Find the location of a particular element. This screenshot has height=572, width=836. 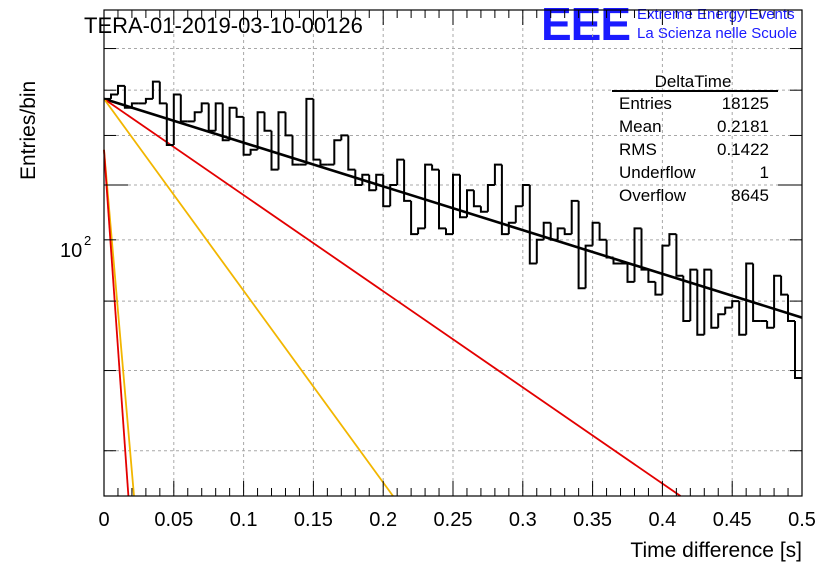

x-axis-label: Time difference [s] is located at coordinates (716, 550).